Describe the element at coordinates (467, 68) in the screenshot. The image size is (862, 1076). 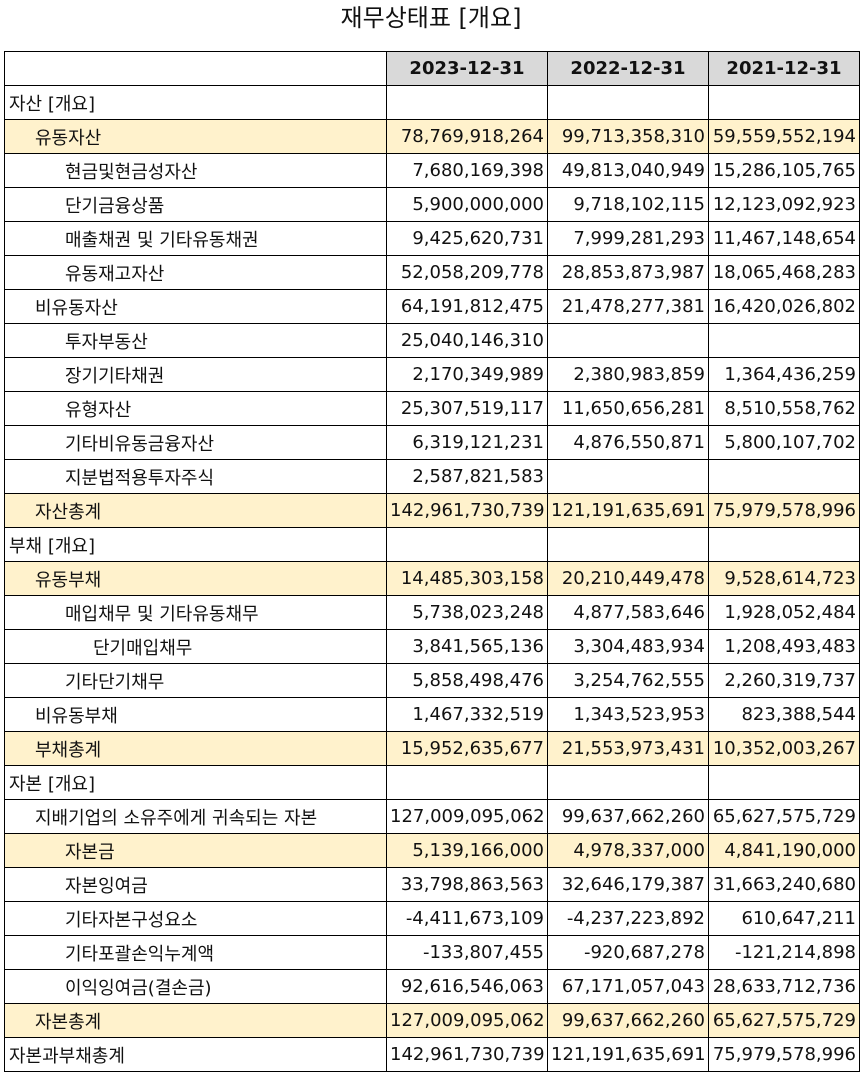
I see `column-header: 2023-12-31` at that location.